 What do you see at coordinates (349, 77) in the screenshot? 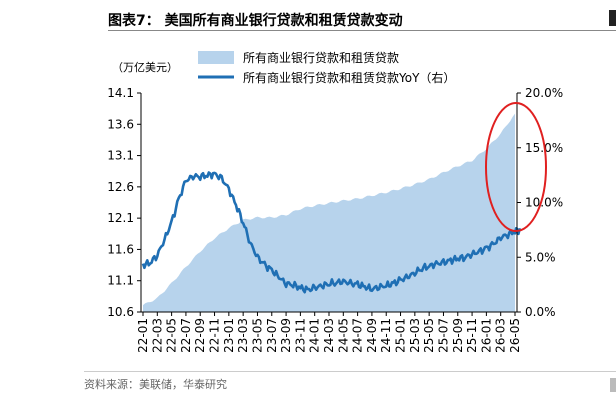
I see `legend-label-line: 所有商业银行贷款和租赁贷款YoY（右）` at bounding box center [349, 77].